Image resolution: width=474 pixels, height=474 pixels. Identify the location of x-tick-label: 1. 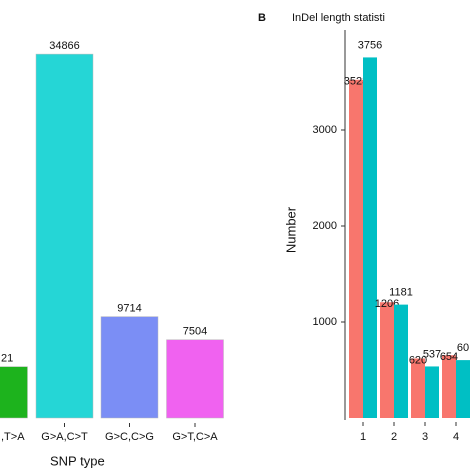
(363, 437).